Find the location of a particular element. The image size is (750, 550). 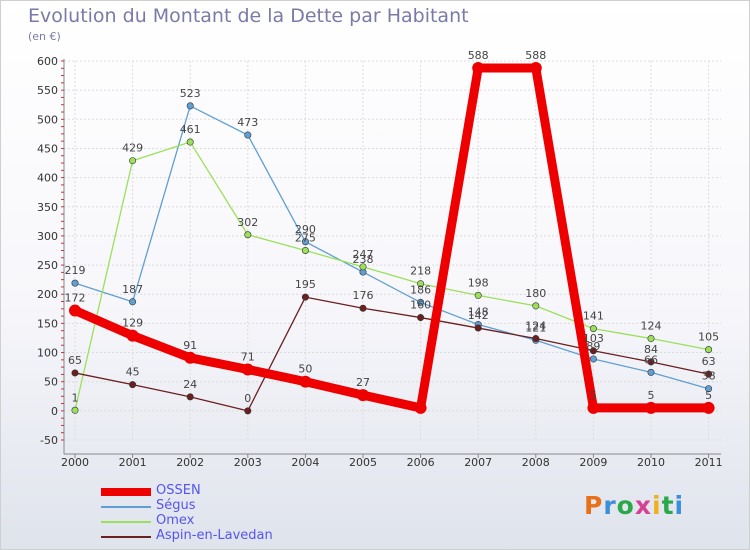

x-tick-label: 2002 is located at coordinates (190, 462).